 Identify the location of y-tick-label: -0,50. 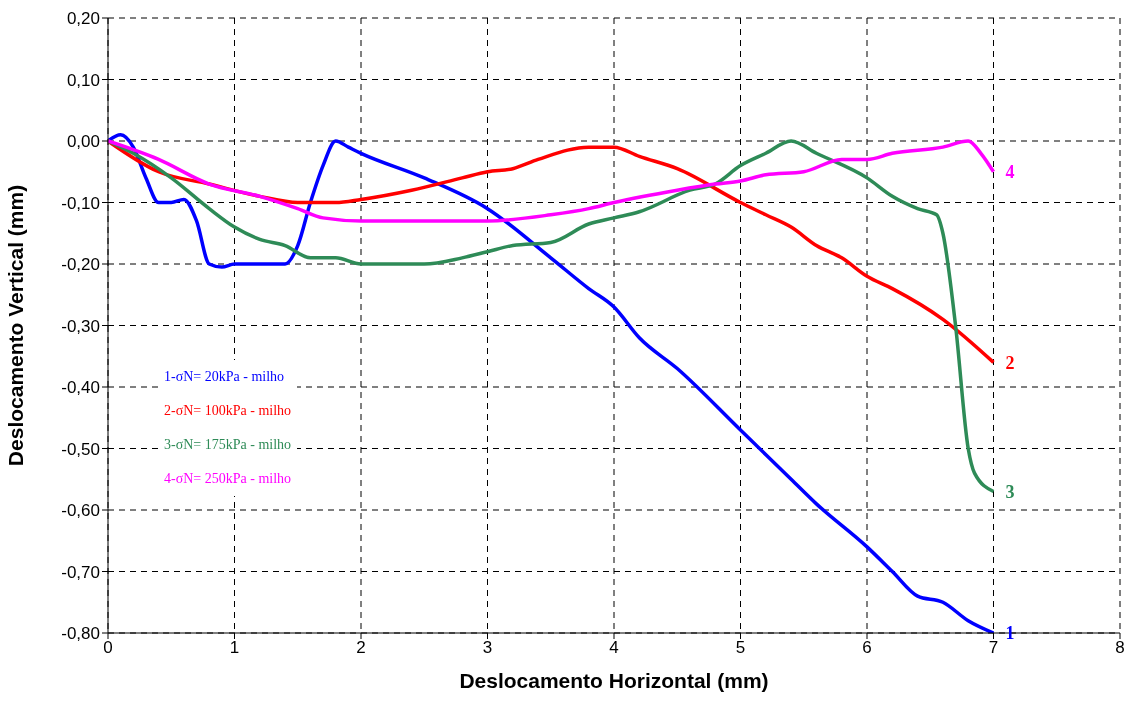
(80, 449).